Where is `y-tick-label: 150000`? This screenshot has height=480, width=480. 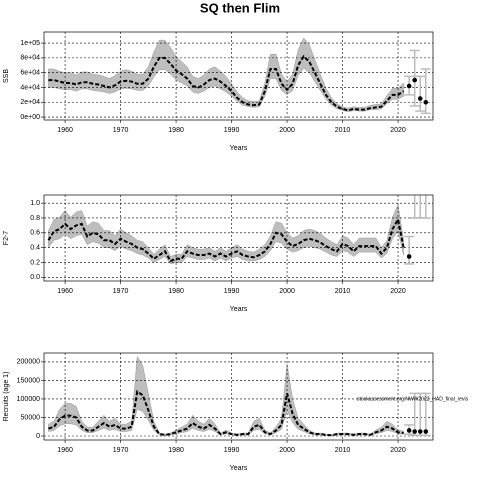
y-tick-label: 150000 is located at coordinates (28, 380).